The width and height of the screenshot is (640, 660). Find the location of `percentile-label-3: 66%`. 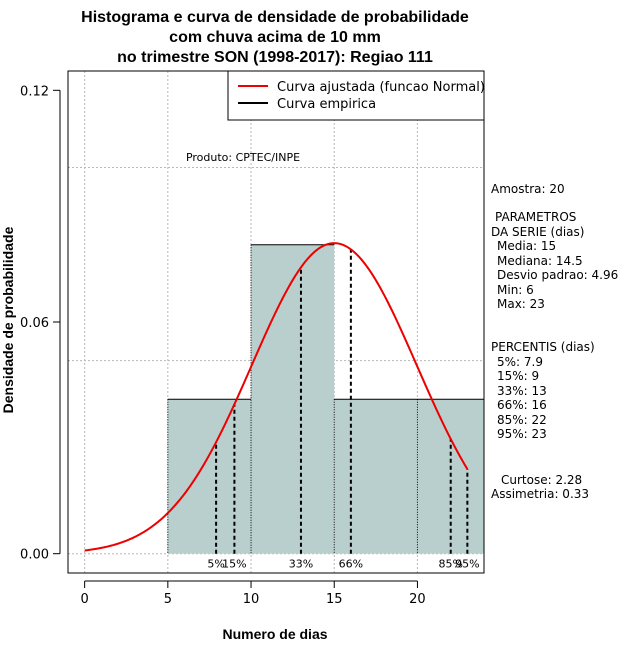

percentile-label-3: 66% is located at coordinates (351, 564).